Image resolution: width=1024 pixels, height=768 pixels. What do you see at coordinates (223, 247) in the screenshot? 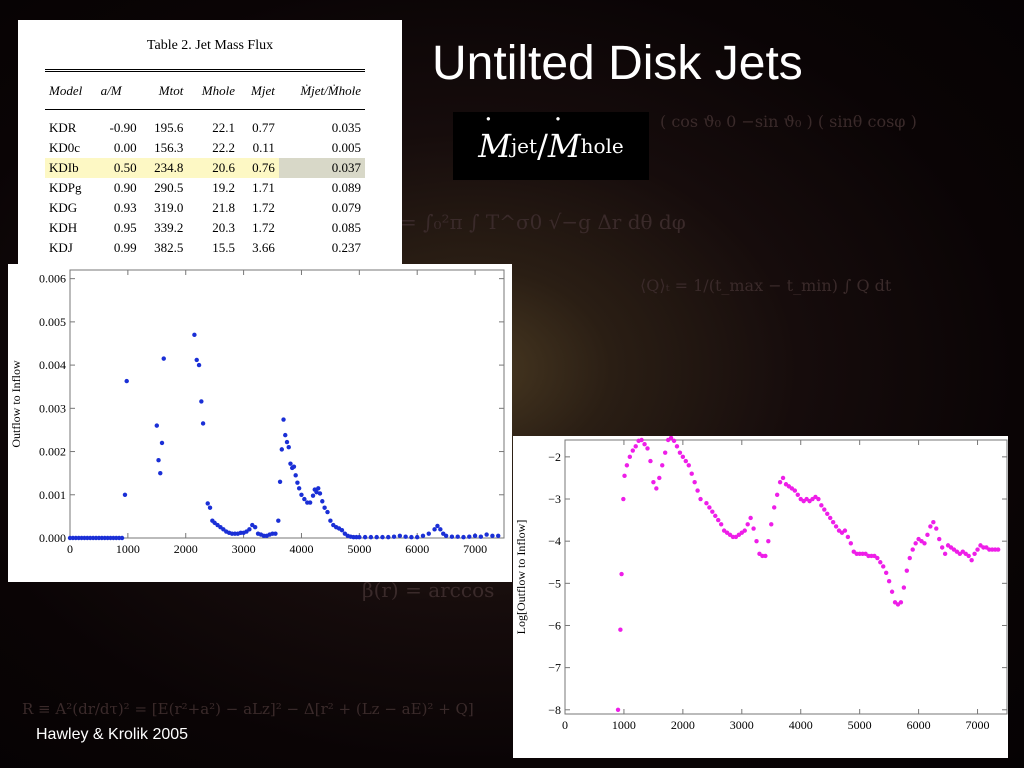
I see `table-cell: 15.5` at bounding box center [223, 247].